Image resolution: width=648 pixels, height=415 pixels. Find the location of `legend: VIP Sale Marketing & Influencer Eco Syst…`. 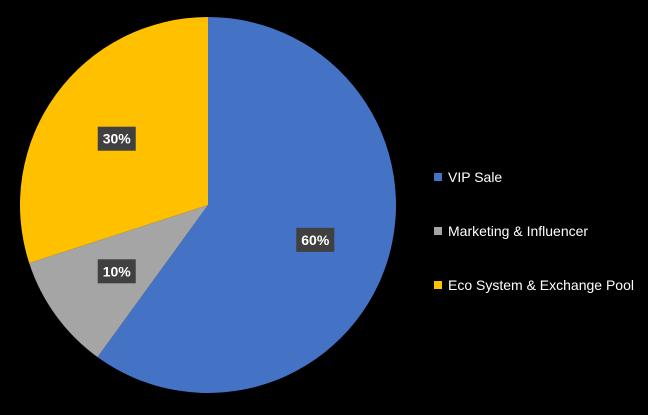

legend: VIP Sale Marketing & Influencer Eco Syst… is located at coordinates (534, 231).